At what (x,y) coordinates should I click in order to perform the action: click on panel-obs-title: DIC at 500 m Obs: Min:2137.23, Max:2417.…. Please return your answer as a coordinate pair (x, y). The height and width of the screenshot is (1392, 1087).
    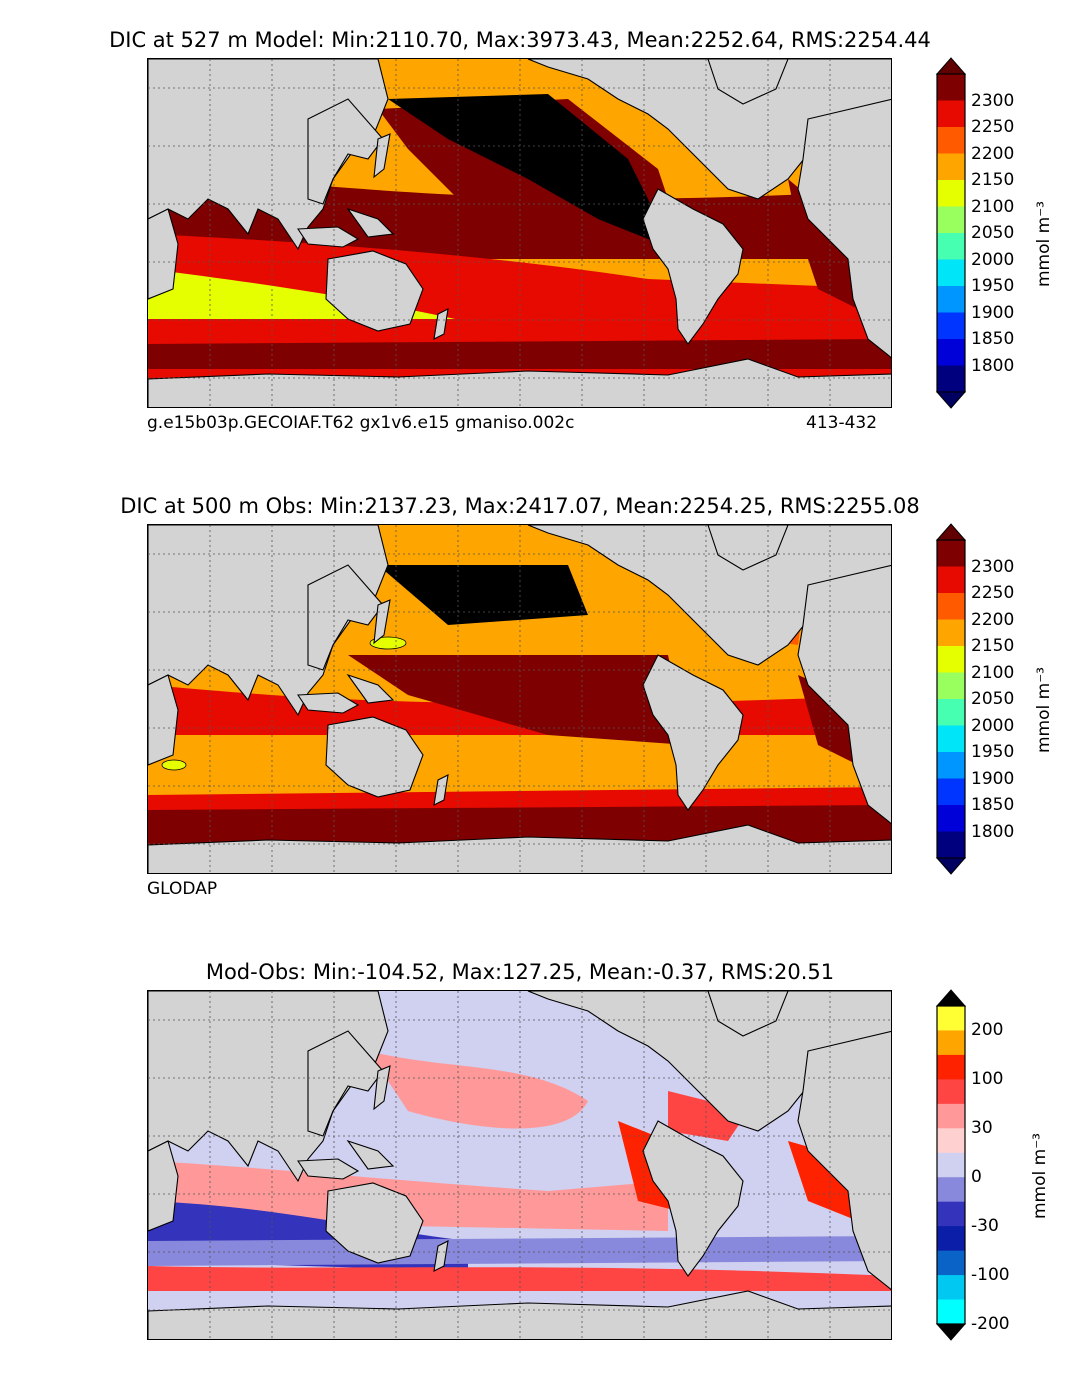
    Looking at the image, I should click on (520, 506).